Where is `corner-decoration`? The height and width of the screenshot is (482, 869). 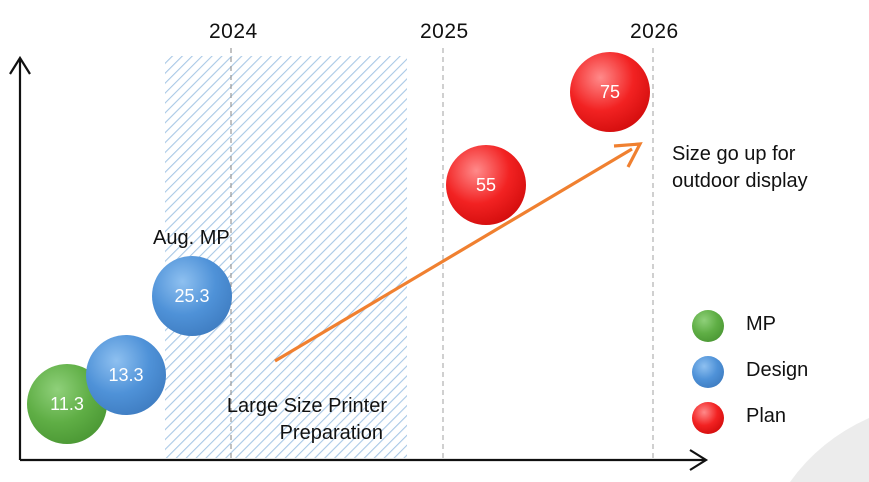
corner-decoration is located at coordinates (829, 450).